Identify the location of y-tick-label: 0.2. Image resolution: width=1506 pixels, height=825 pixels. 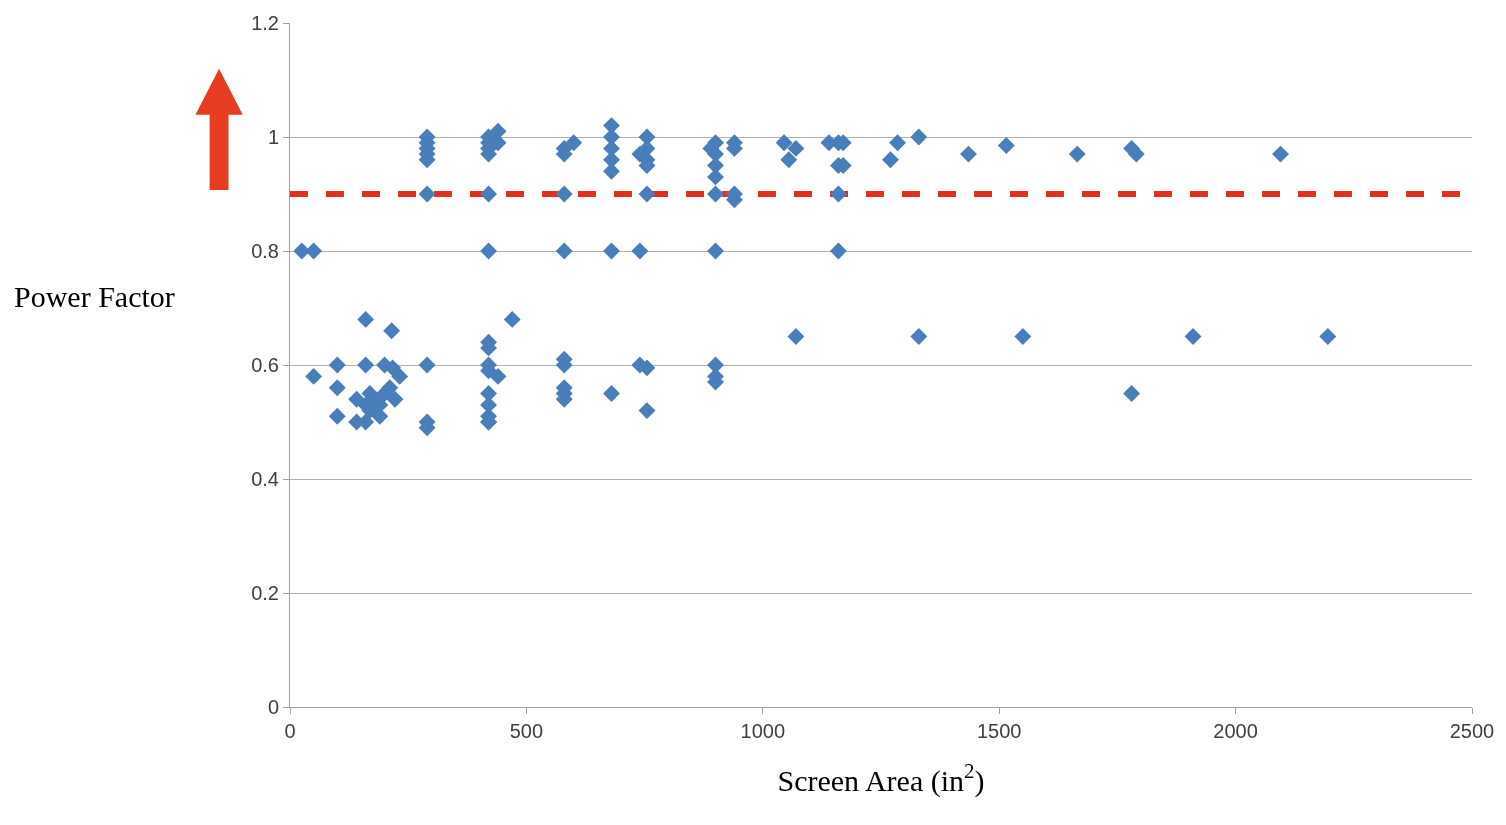
(265, 593).